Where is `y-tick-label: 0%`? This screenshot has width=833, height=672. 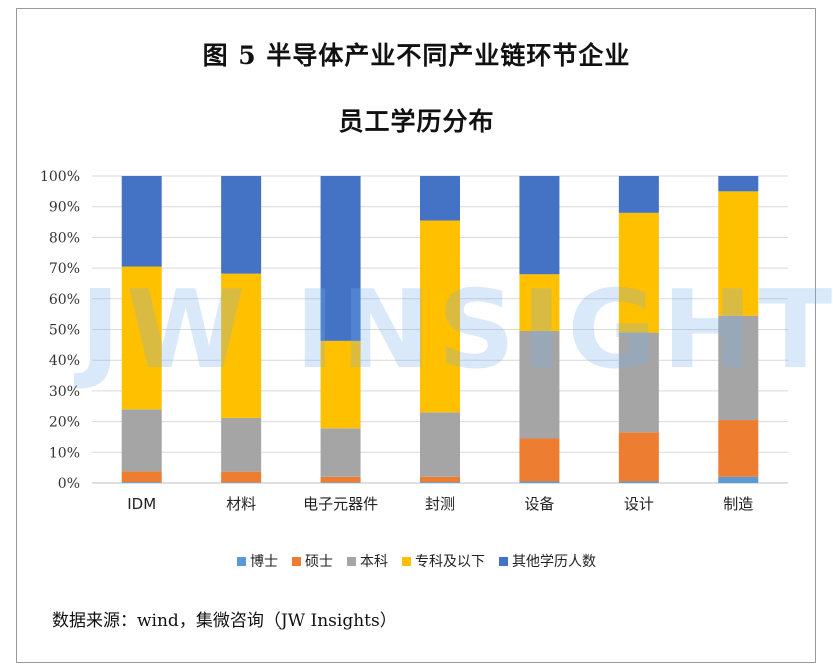 y-tick-label: 0% is located at coordinates (69, 484).